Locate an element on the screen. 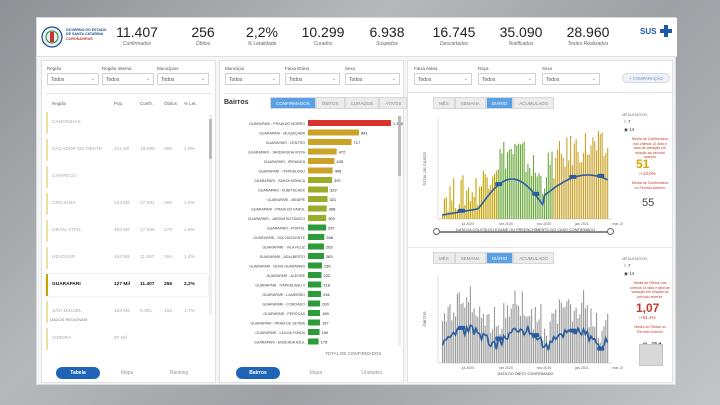 Image resolution: width=720 pixels, height=405 pixels. range-slider-start is located at coordinates (436, 231).